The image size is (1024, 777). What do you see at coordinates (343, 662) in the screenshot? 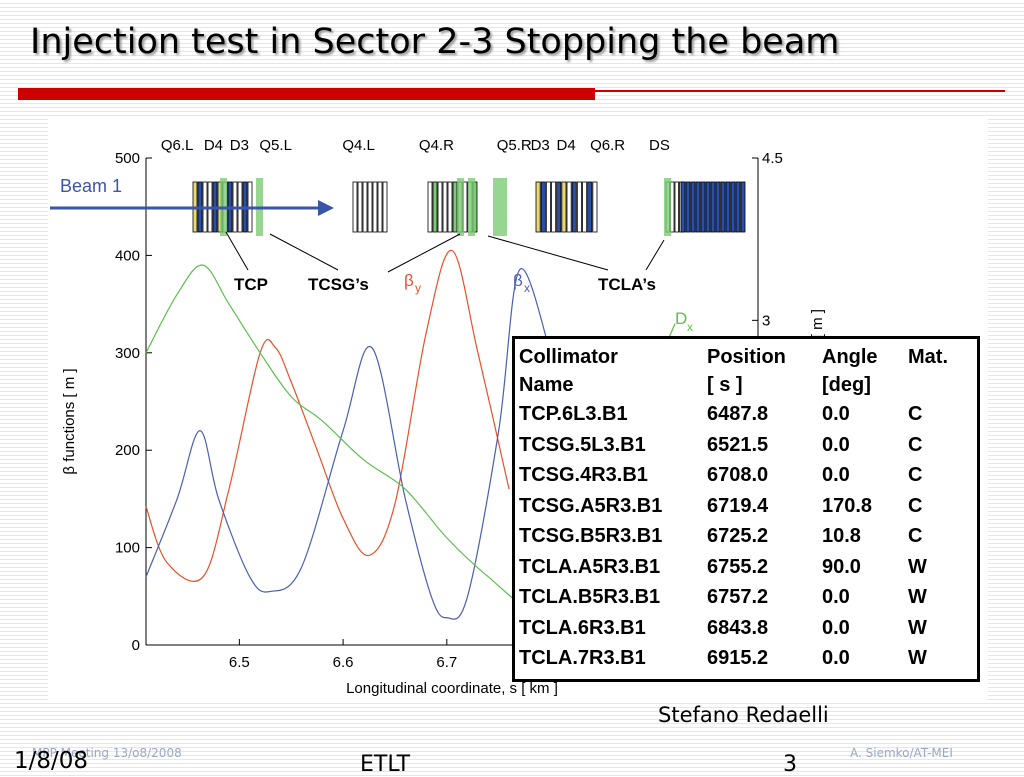
I see `x-tick-label: 6.6` at bounding box center [343, 662].